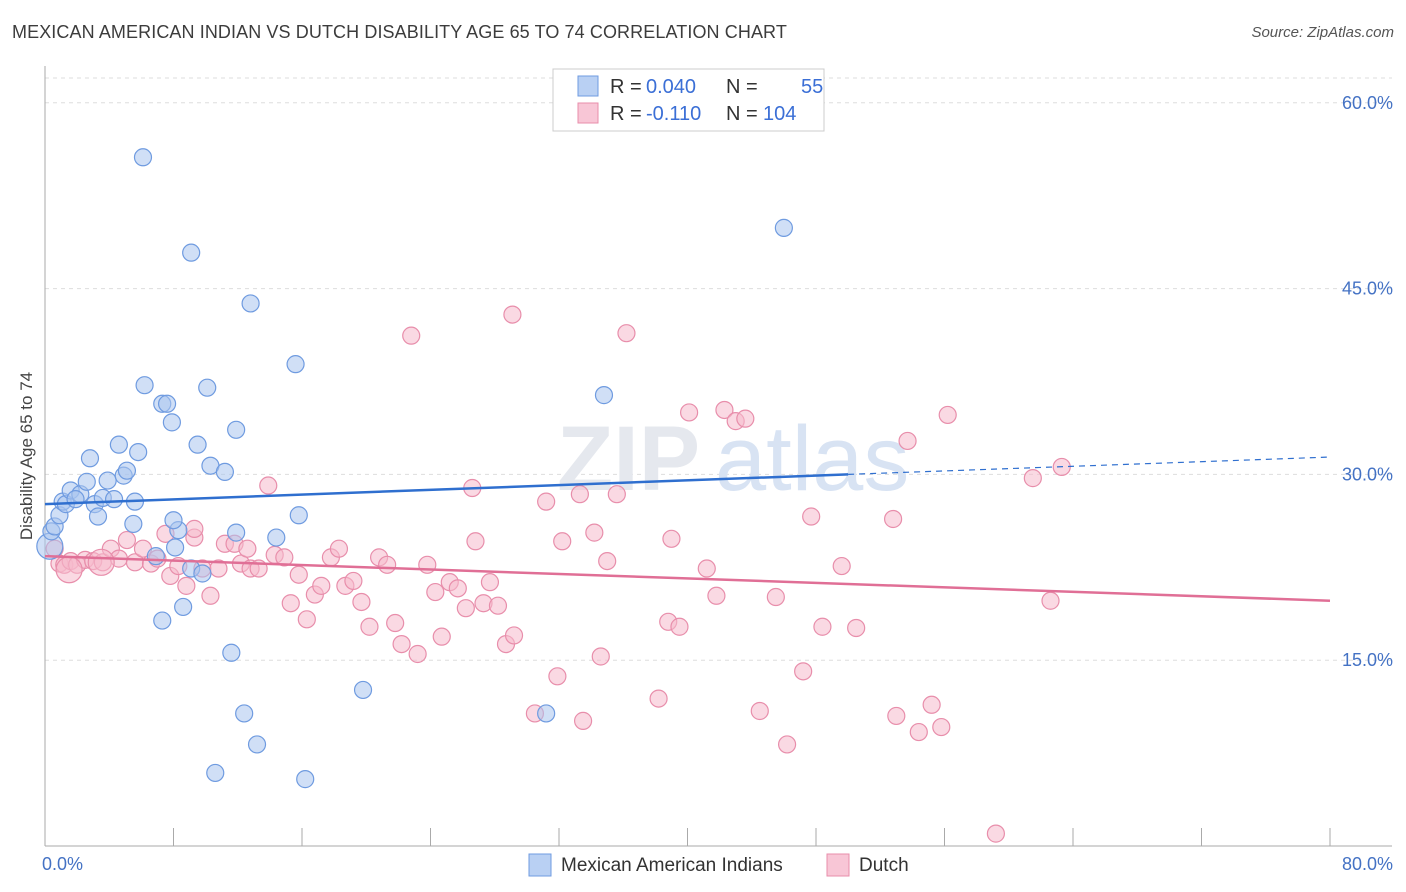 Image resolution: width=1406 pixels, height=892 pixels. What do you see at coordinates (838, 865) in the screenshot?
I see `bottom-legend-swatch-pink` at bounding box center [838, 865].